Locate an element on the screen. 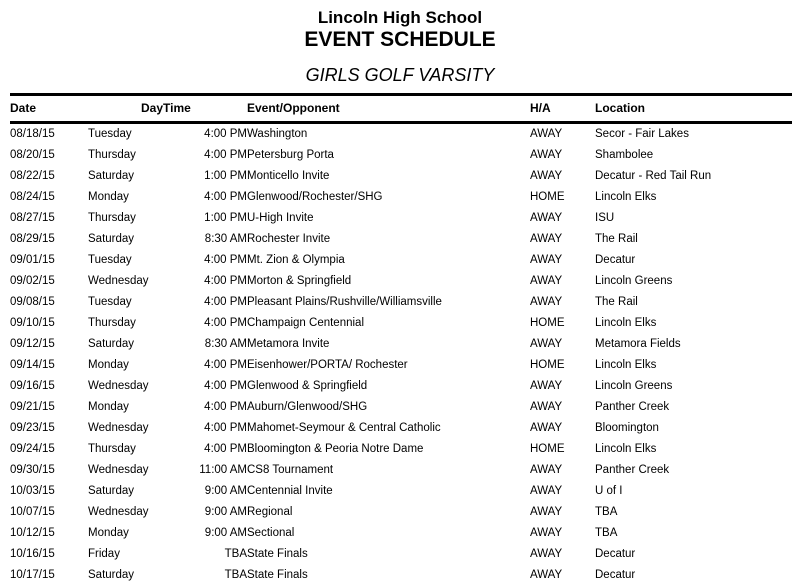 Image resolution: width=800 pixels, height=586 pixels. cell-event: Bloomington & Peoria Notre Dame is located at coordinates (335, 449).